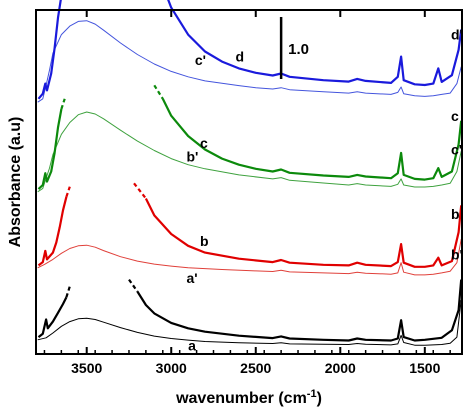 This screenshot has width=474, height=414. What do you see at coordinates (311, 139) in the screenshot?
I see `series-c'-tail` at bounding box center [311, 139].